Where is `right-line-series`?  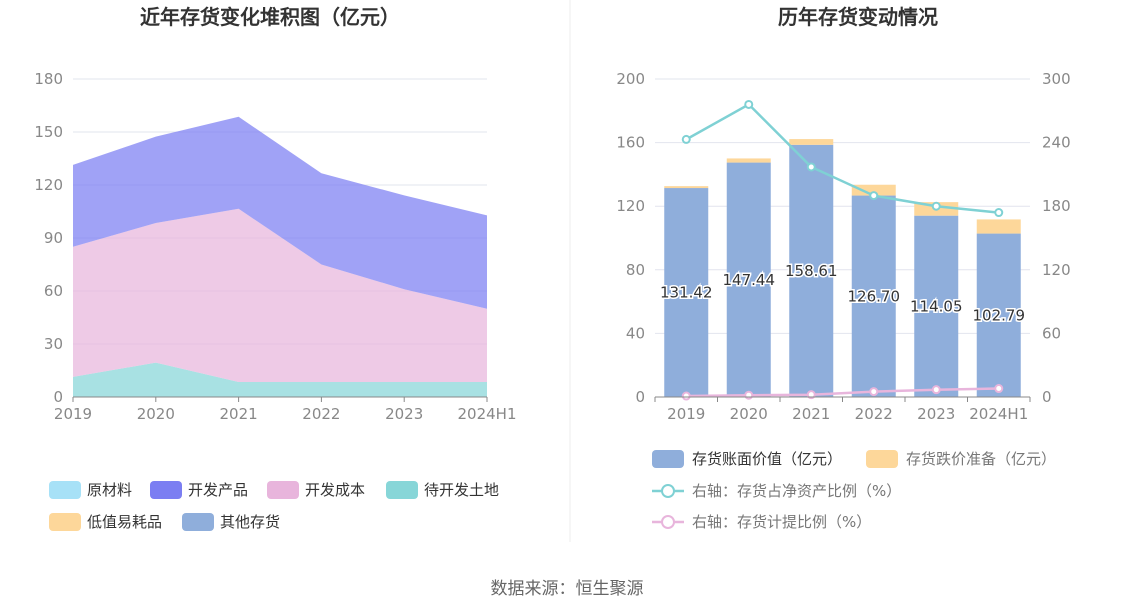
right-line-series is located at coordinates (842, 250).